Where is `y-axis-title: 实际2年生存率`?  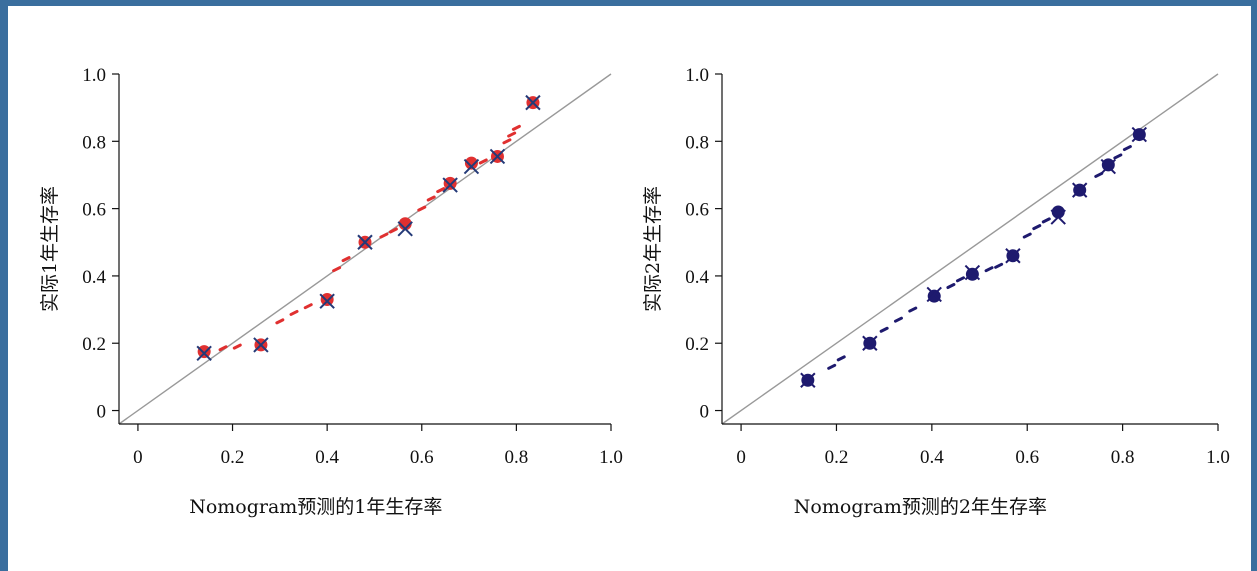 y-axis-title: 实际2年生存率 is located at coordinates (653, 249).